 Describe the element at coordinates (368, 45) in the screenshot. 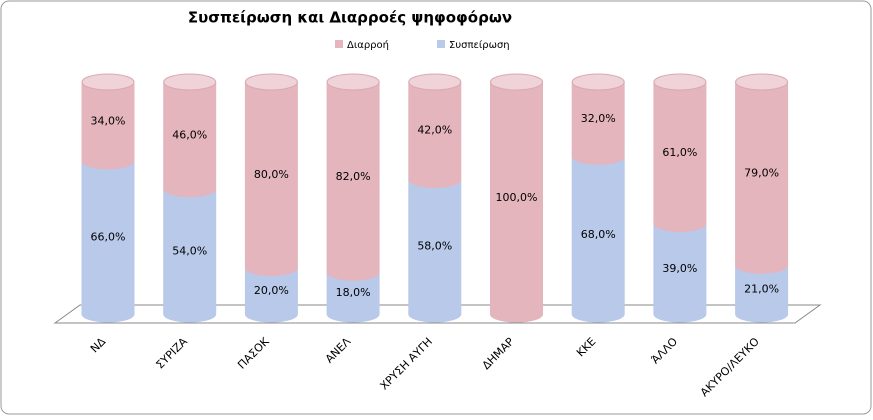

I see `legend-label: Διαρροή` at that location.